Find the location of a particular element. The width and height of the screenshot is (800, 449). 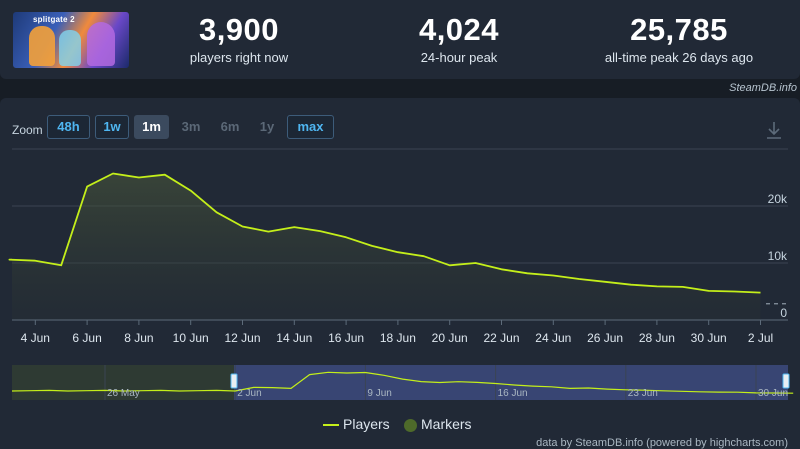

navigator-tick-label: 16 Jun is located at coordinates (513, 393).